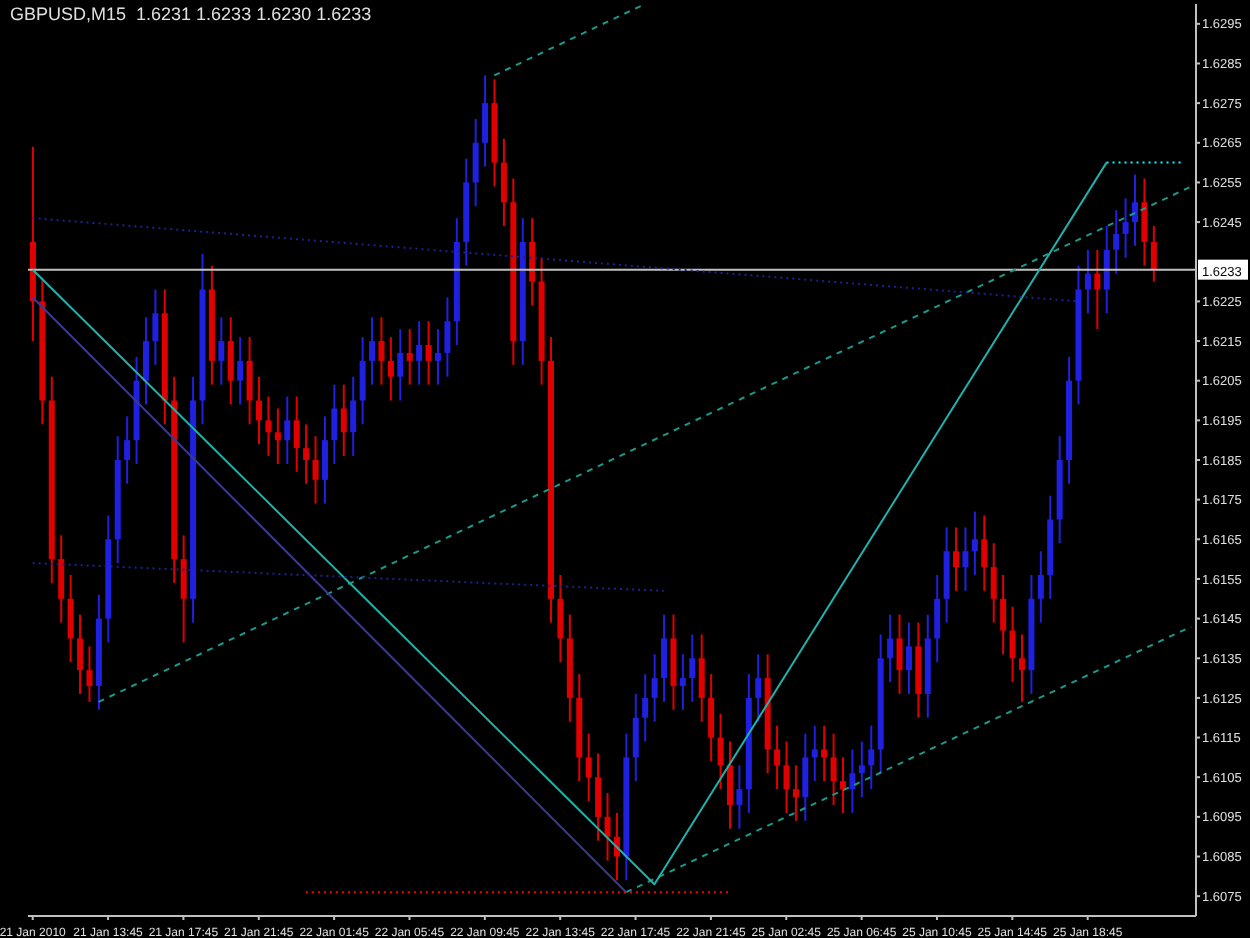 This screenshot has height=938, width=1250. Describe the element at coordinates (191, 14) in the screenshot. I see `chart-title: GBPUSD,M15 1.6231 1.6233 1.6230 1.6233` at that location.